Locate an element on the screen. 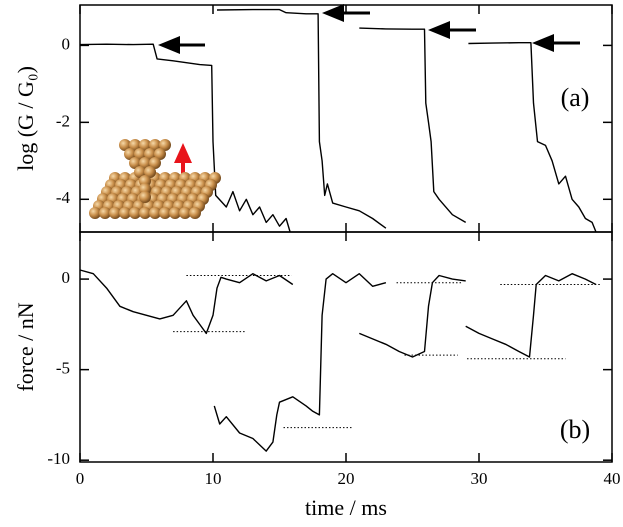 The image size is (623, 527). x-tick-label: 30 is located at coordinates (479, 478).